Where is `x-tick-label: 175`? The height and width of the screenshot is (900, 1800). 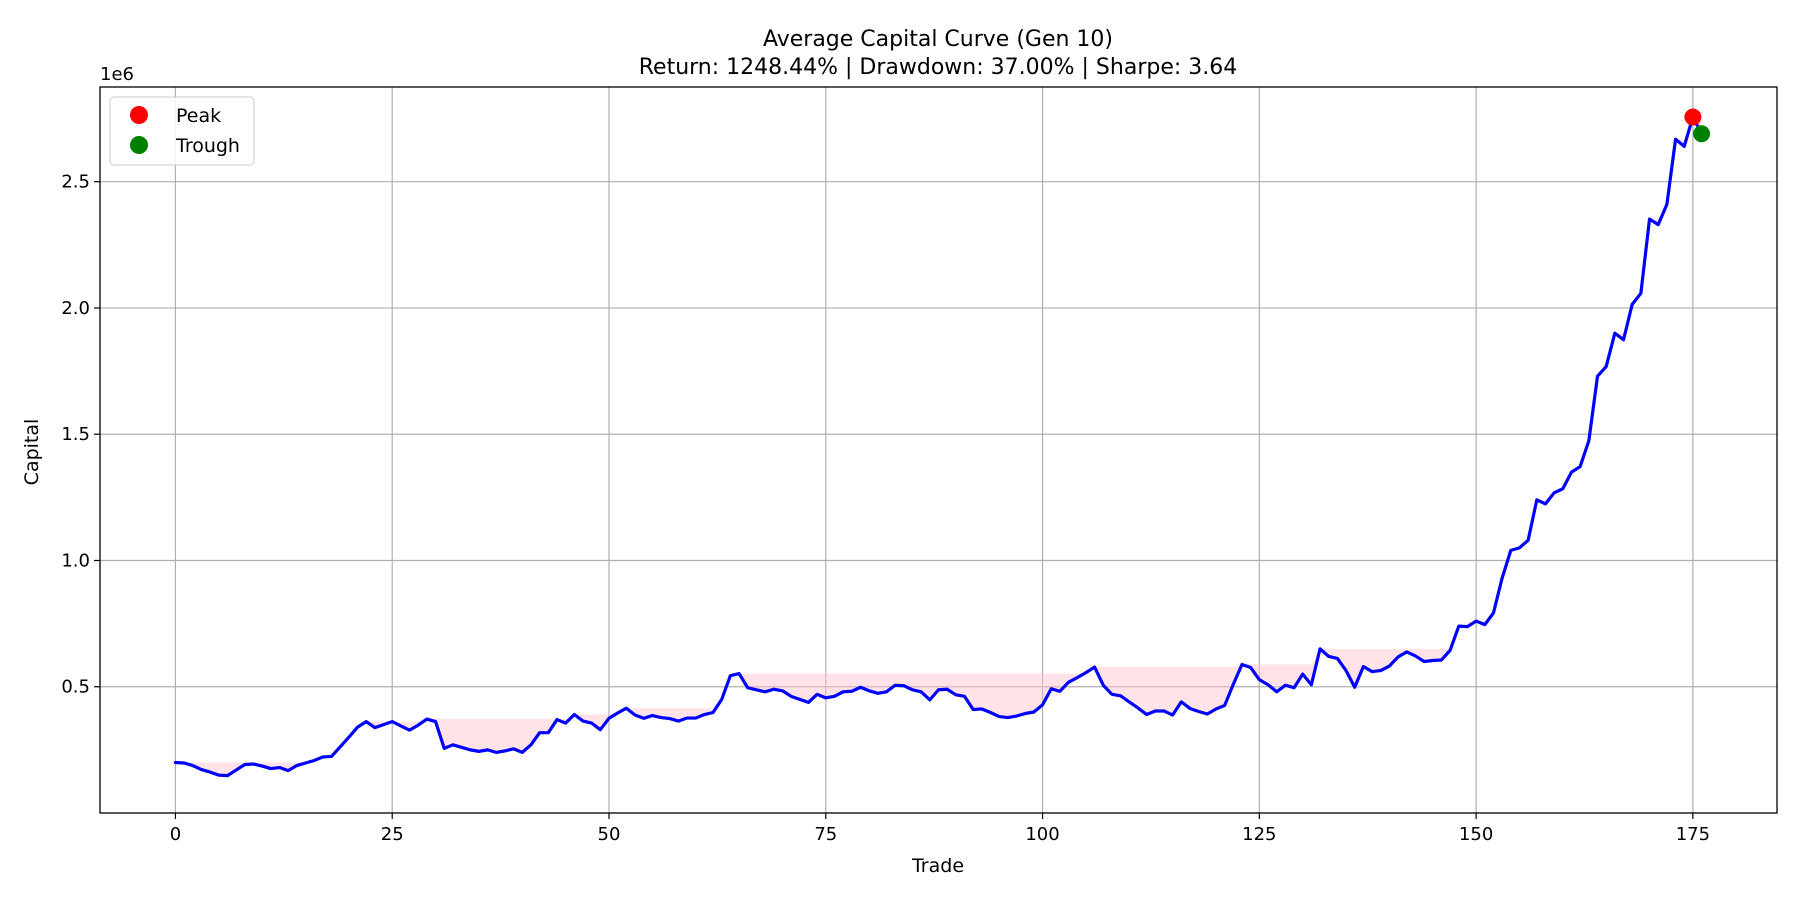 x-tick-label: 175 is located at coordinates (1693, 834).